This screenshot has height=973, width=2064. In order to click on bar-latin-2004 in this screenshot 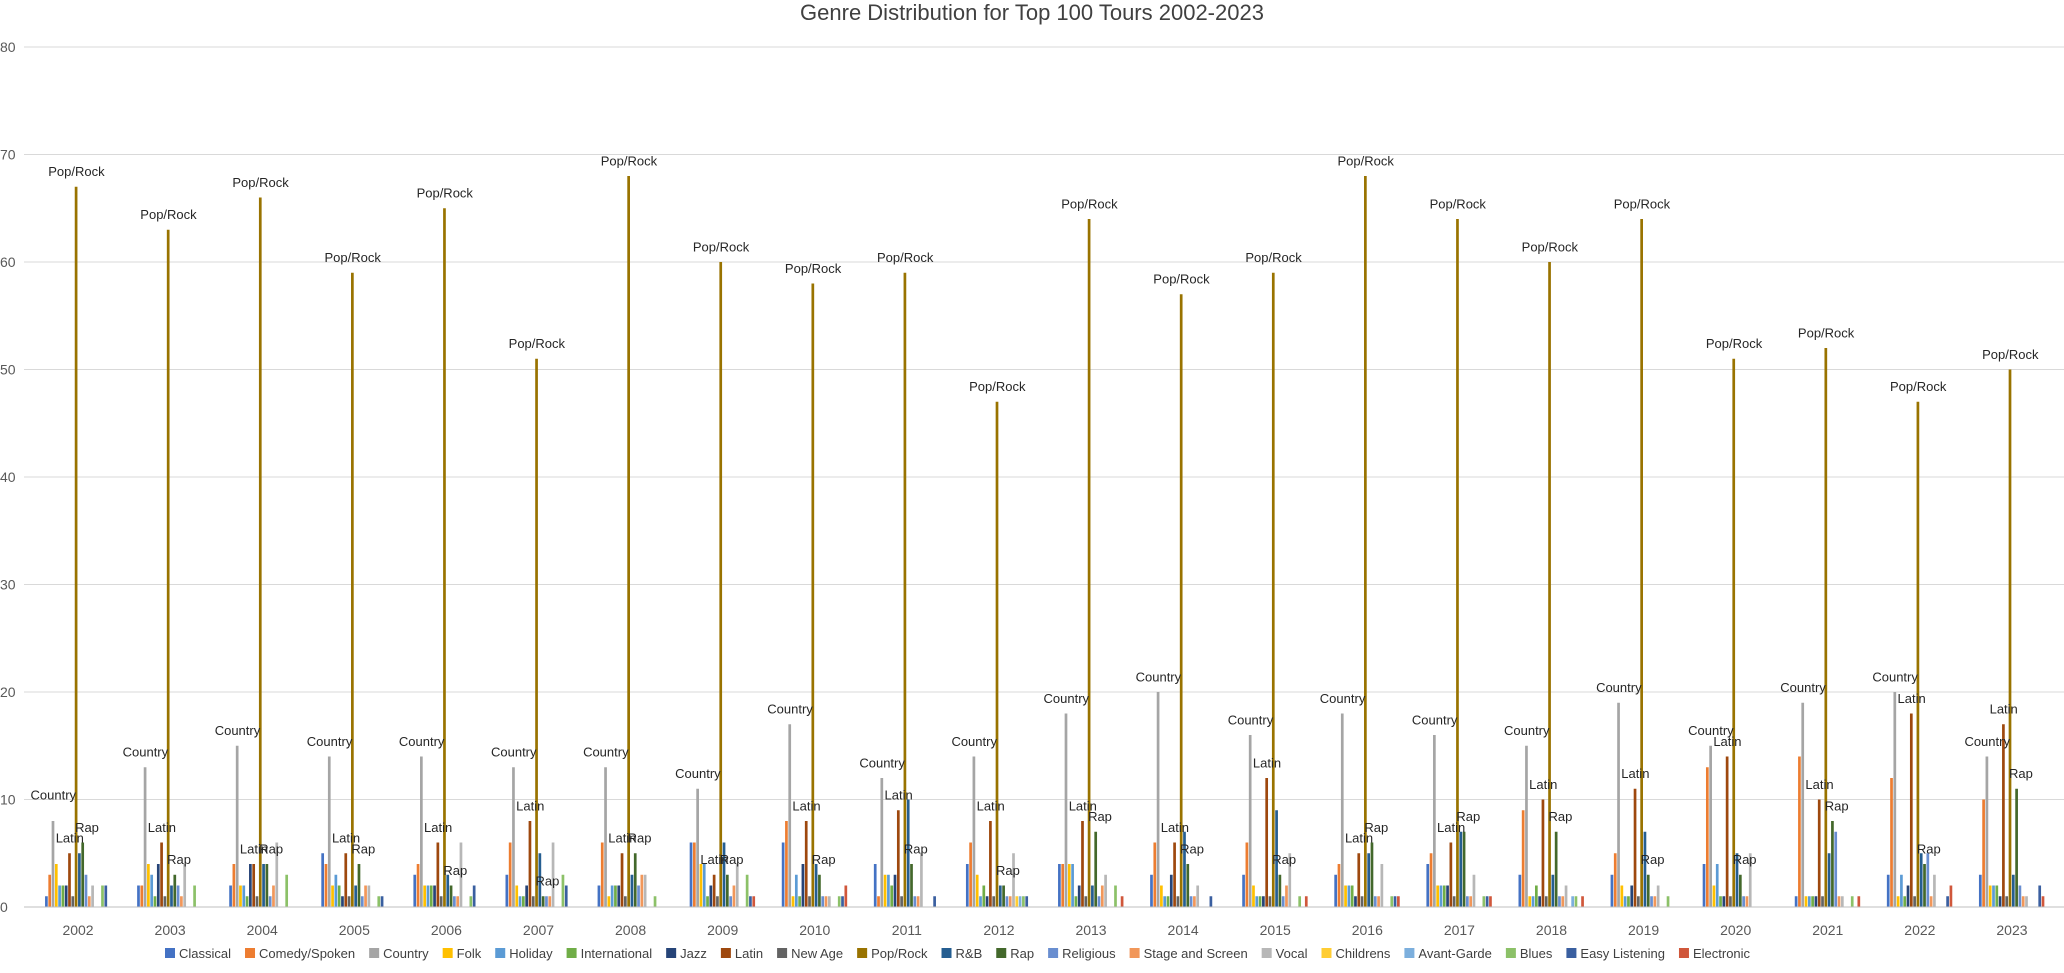, I will do `click(254, 885)`.